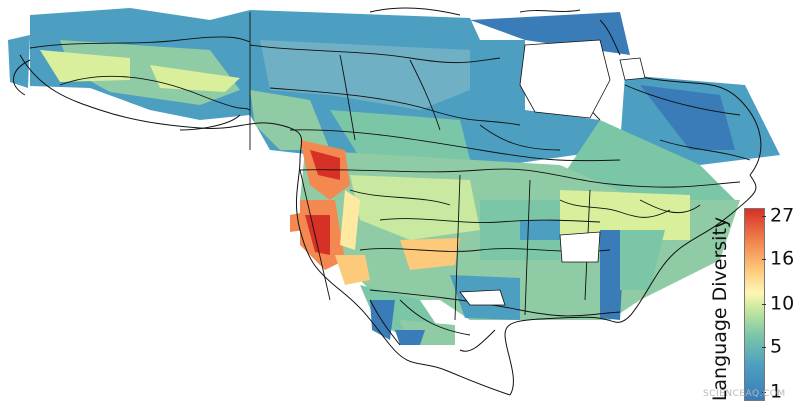 Image resolution: width=800 pixels, height=404 pixels. I want to click on mexico-region, so click(407, 315).